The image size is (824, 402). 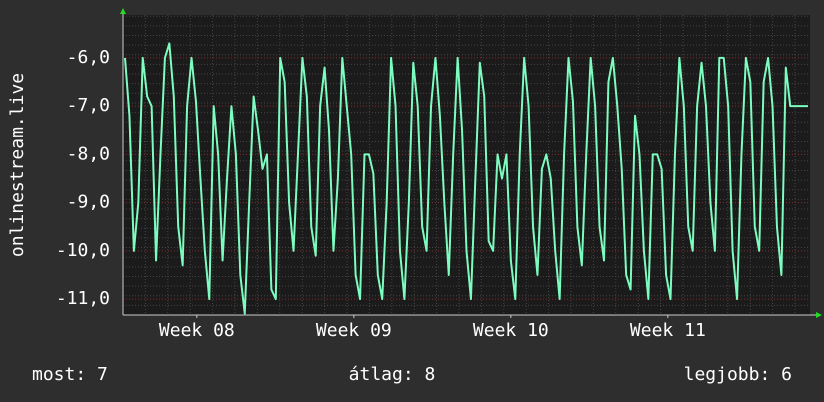 I want to click on footer-average: átlag: 8, so click(x=392, y=374).